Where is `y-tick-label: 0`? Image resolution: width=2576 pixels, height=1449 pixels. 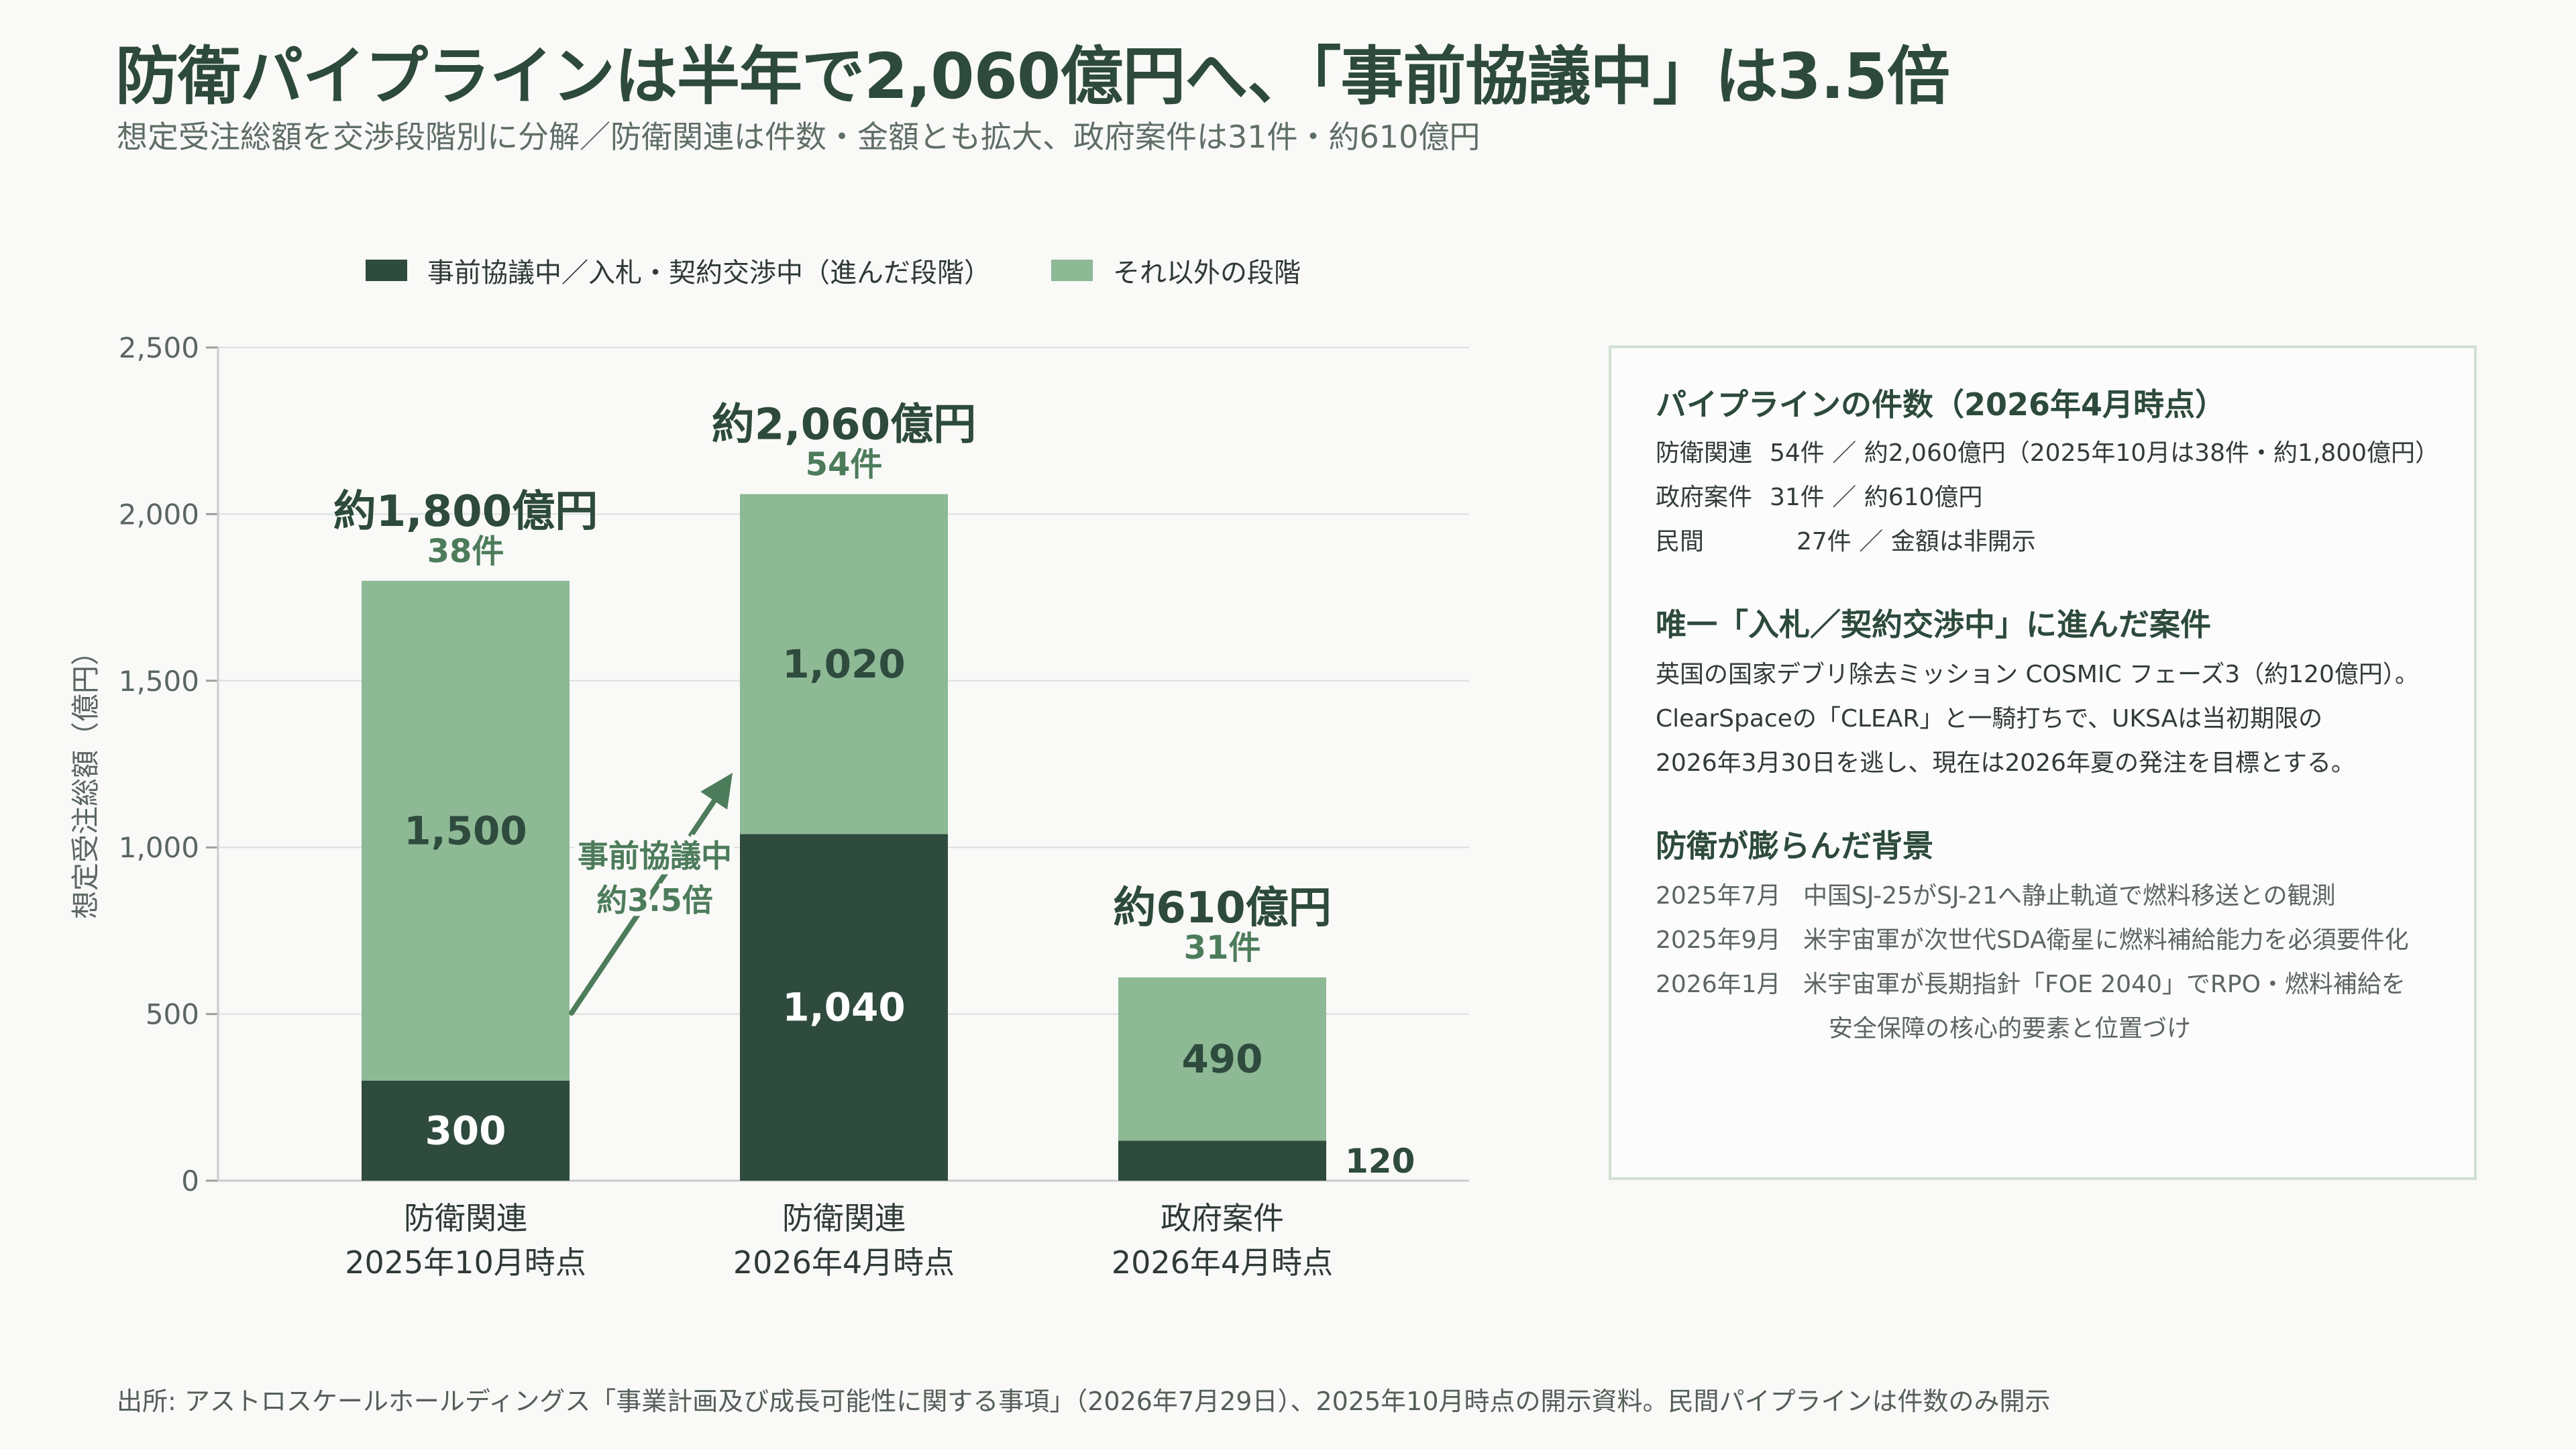
y-tick-label: 0 is located at coordinates (190, 1181).